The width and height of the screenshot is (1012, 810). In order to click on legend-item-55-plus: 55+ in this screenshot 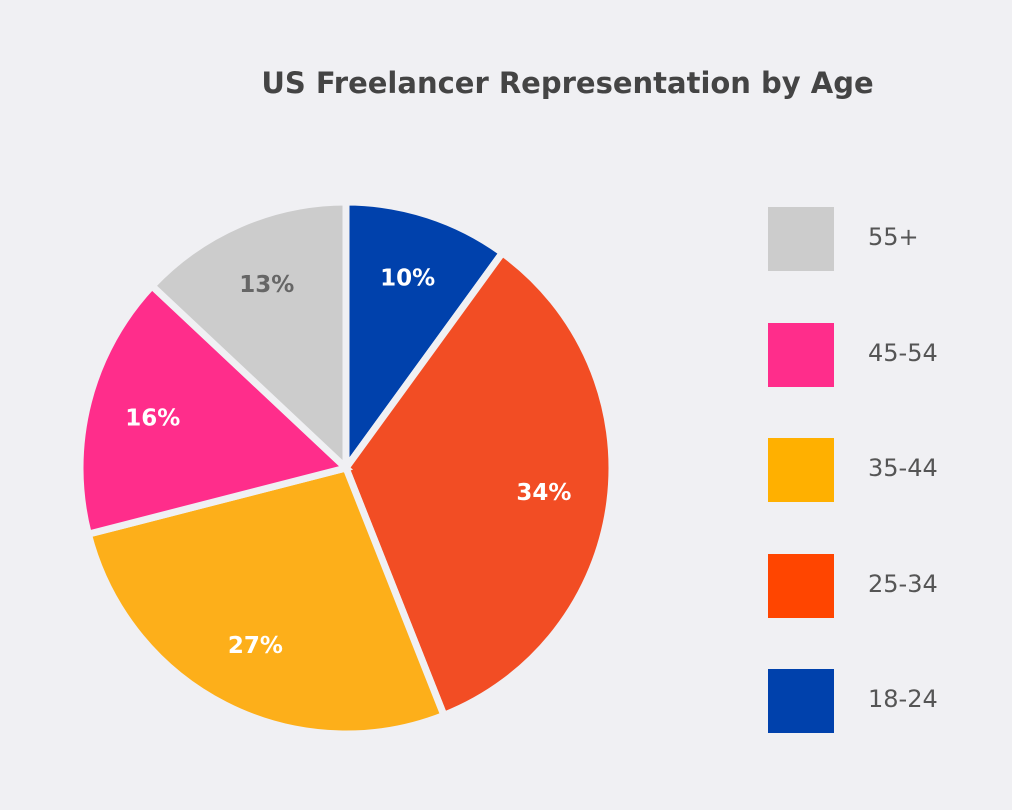, I will do `click(888, 239)`.